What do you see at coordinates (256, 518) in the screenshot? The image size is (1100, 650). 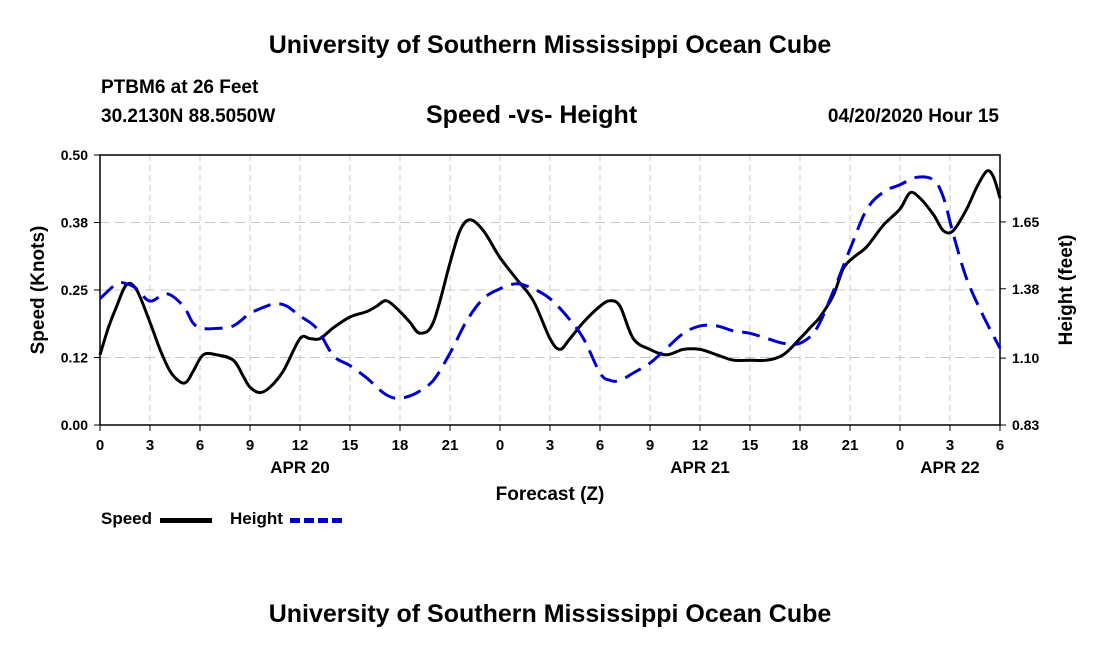 I see `legend-height-label: Height` at bounding box center [256, 518].